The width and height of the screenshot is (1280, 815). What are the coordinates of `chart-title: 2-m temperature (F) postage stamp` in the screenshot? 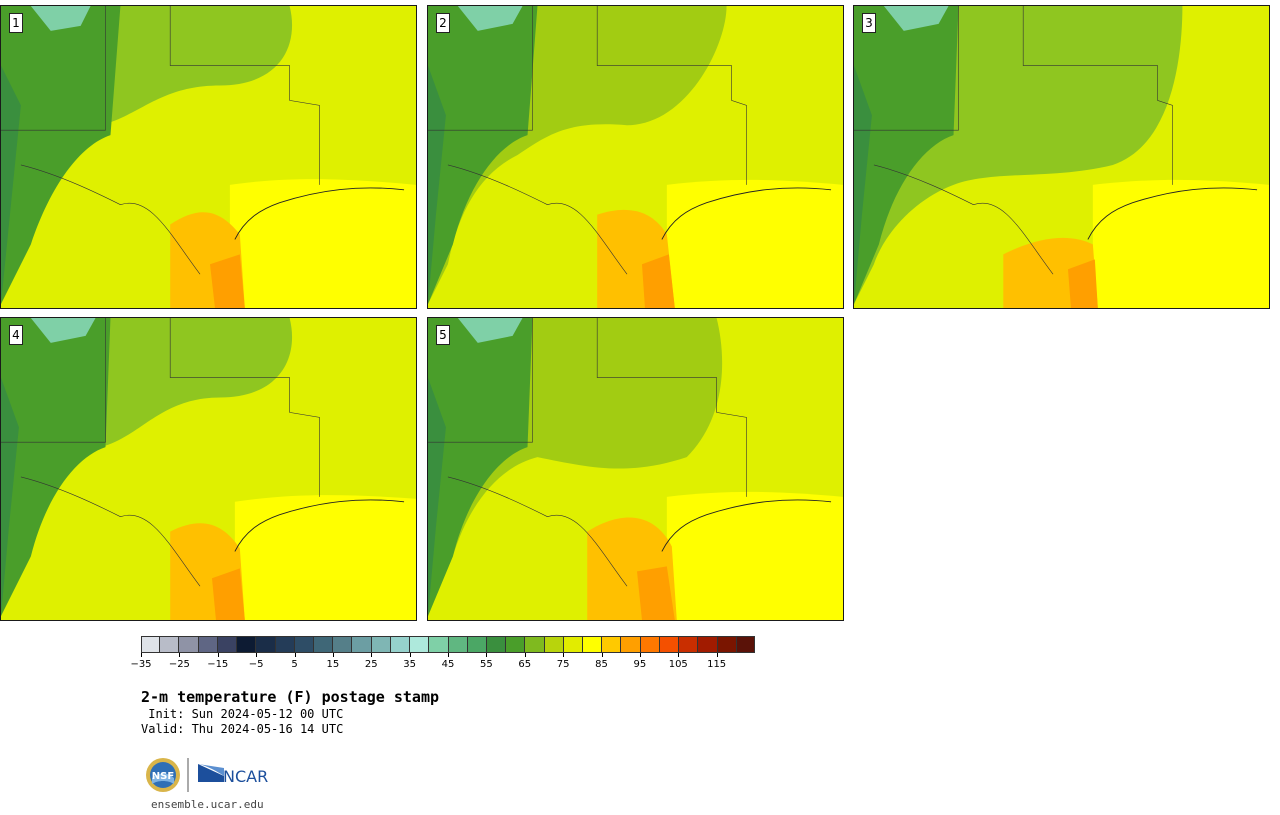 It's located at (290, 697).